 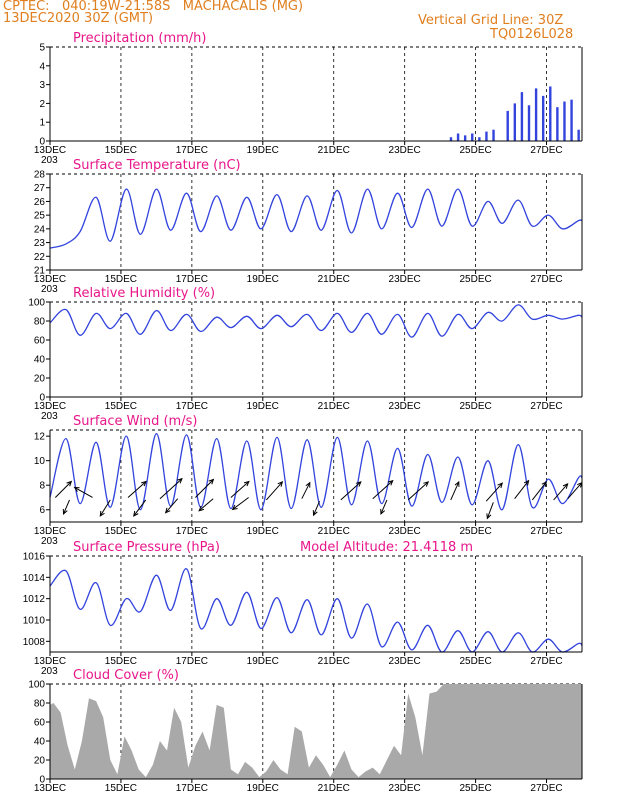 I want to click on y-tick-label: 80, so click(x=40, y=704).